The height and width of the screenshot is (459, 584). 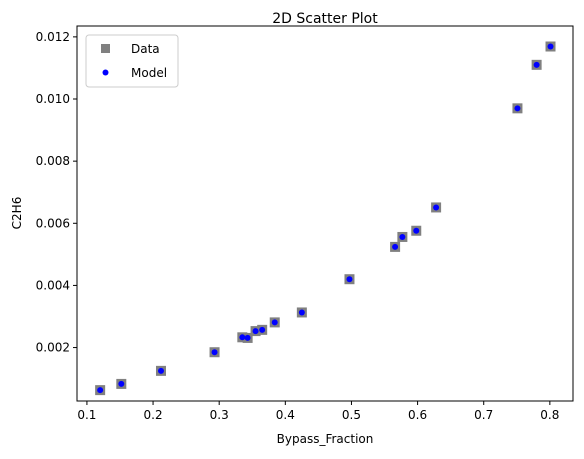 I want to click on y-tick-label: 0.006, so click(x=53, y=223).